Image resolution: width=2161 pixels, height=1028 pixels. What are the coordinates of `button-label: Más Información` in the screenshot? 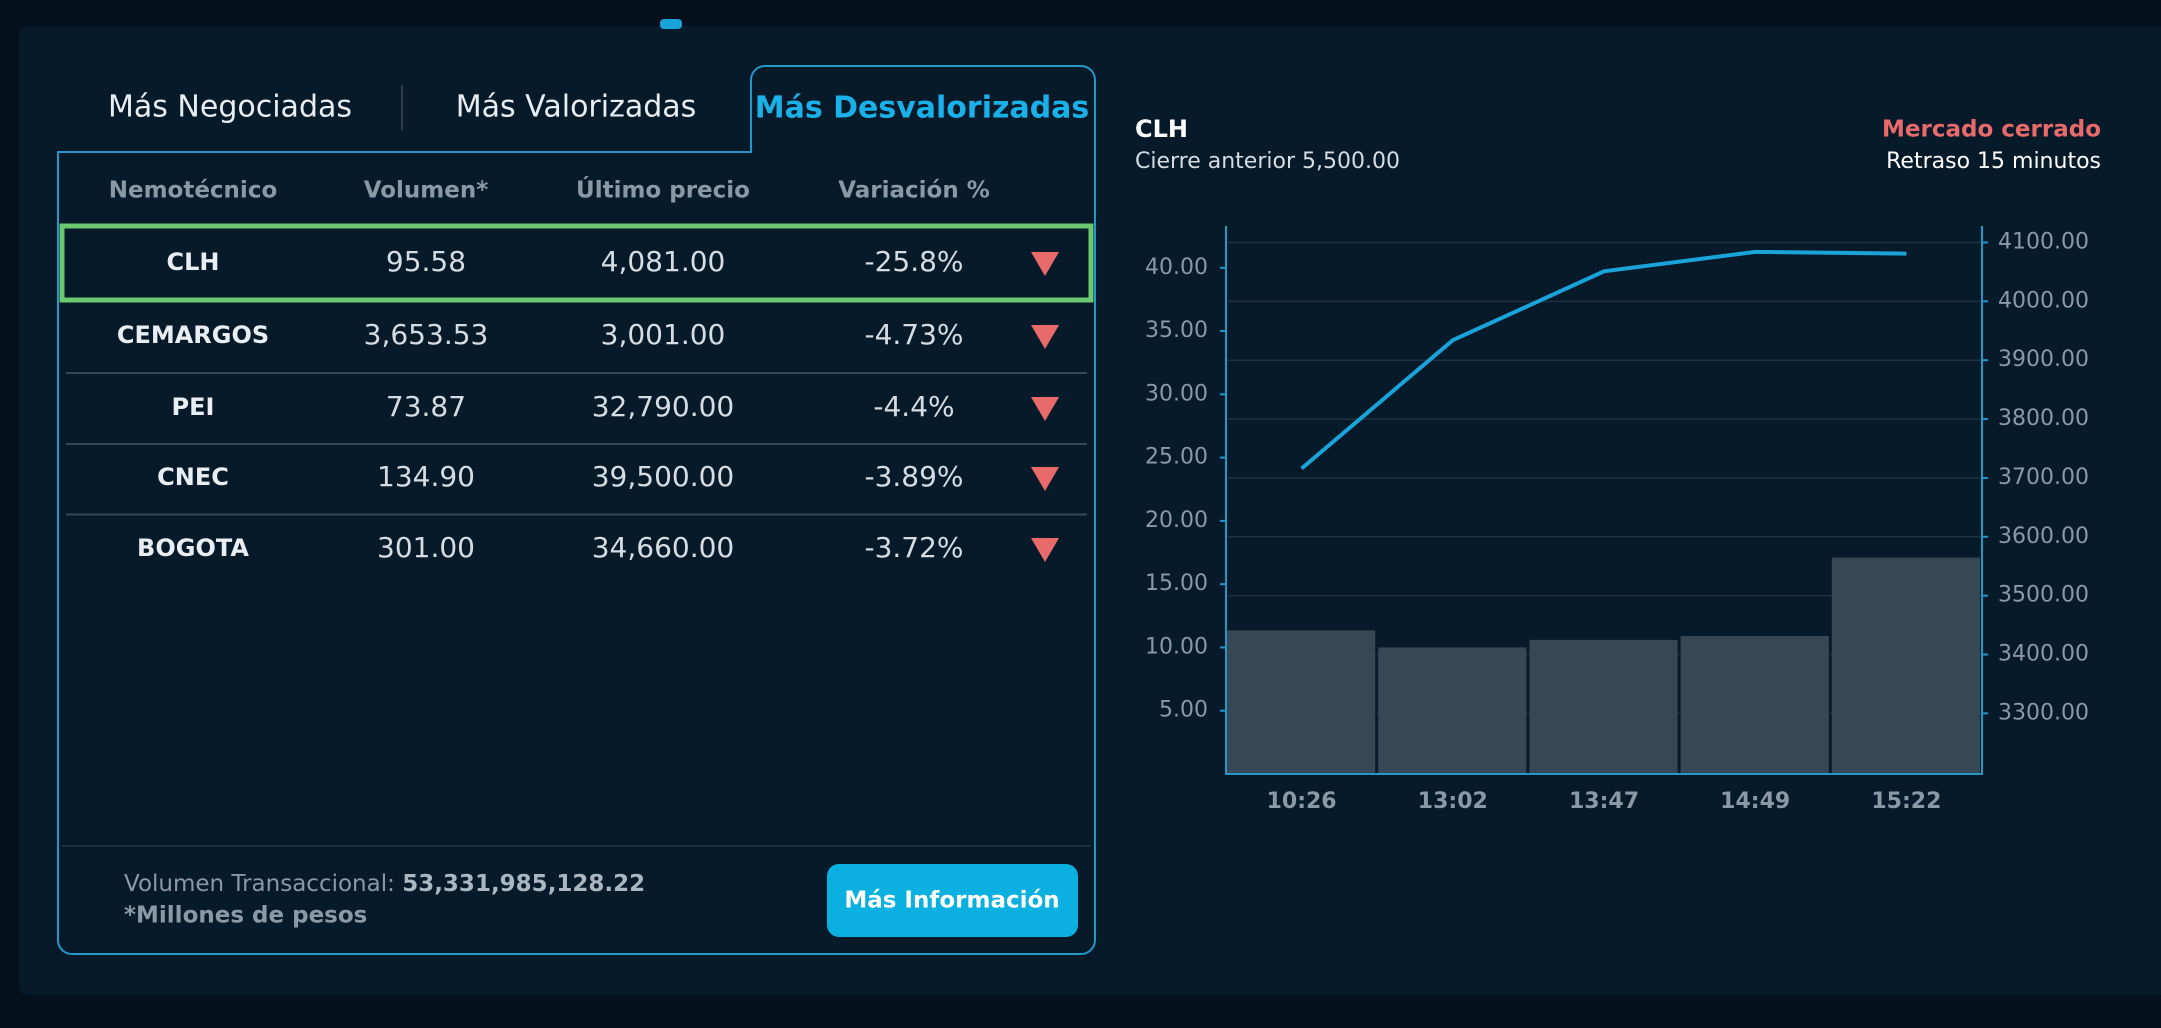 It's located at (951, 901).